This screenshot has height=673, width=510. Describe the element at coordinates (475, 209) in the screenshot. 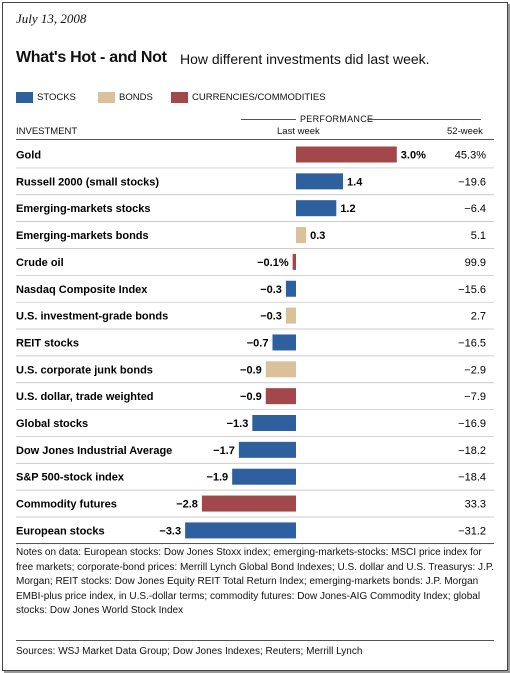

I see `week52-value-emerging-markets-stocks: −6.4` at that location.